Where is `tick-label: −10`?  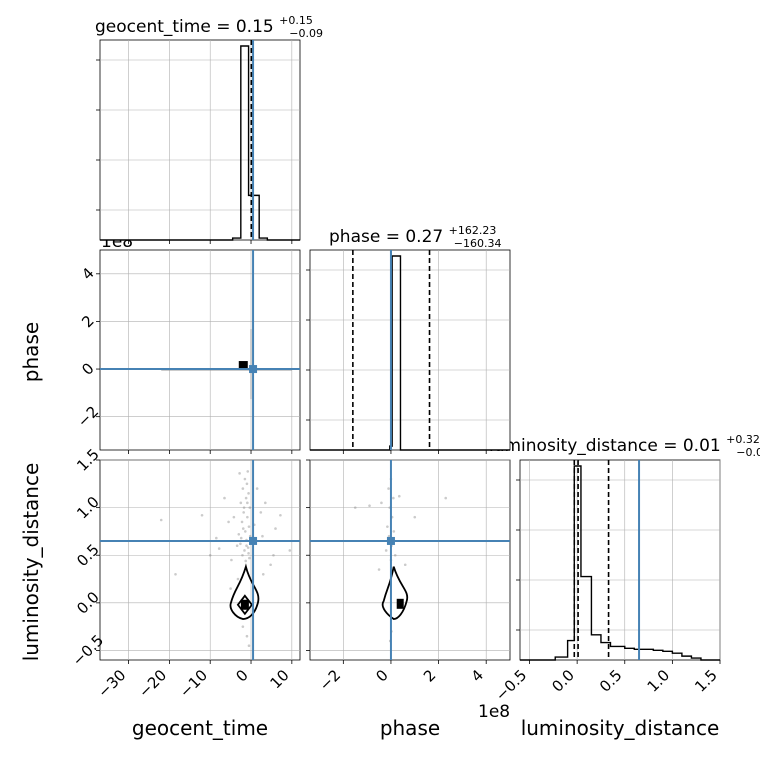
tick-label: −10 is located at coordinates (193, 683).